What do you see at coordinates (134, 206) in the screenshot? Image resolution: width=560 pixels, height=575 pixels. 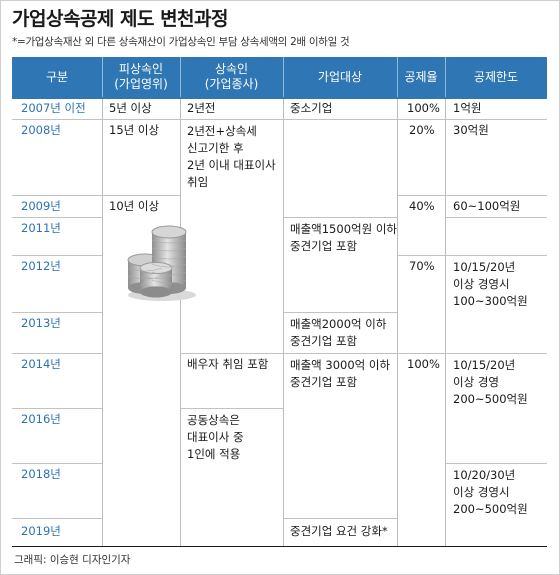 I see `deceased-cell: 10년 이상` at bounding box center [134, 206].